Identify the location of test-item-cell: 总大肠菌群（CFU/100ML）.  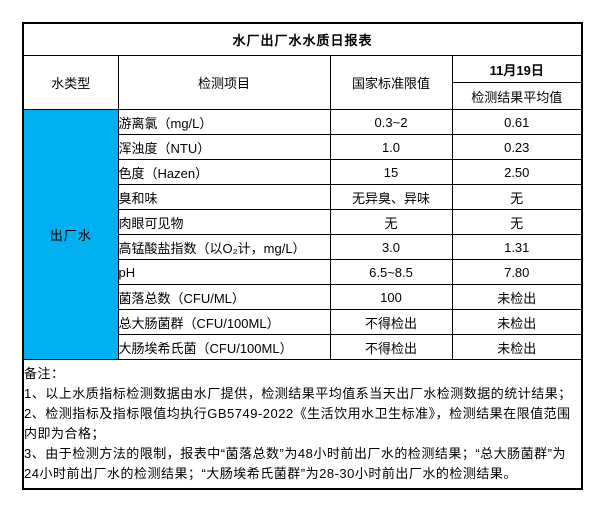
(224, 322).